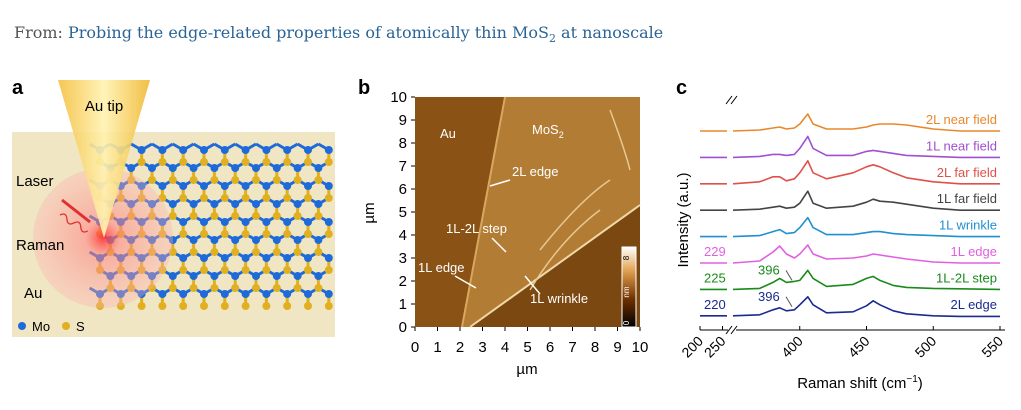  I want to click on x-tick-label: 550, so click(992, 347).